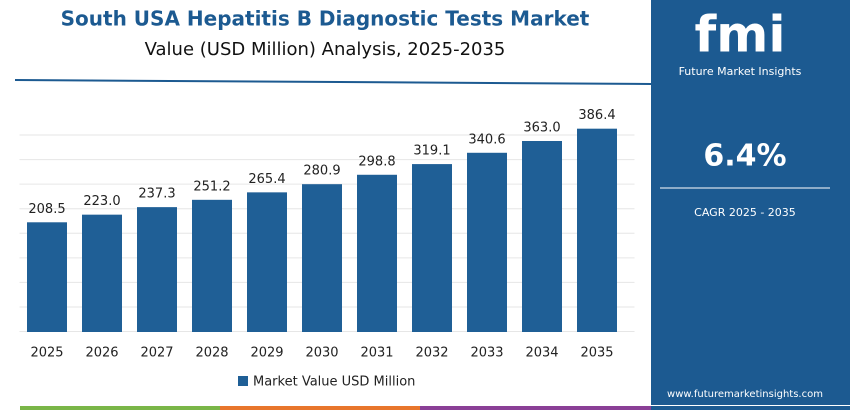 Image resolution: width=850 pixels, height=412 pixels. Describe the element at coordinates (266, 179) in the screenshot. I see `value-label: 265.4` at that location.